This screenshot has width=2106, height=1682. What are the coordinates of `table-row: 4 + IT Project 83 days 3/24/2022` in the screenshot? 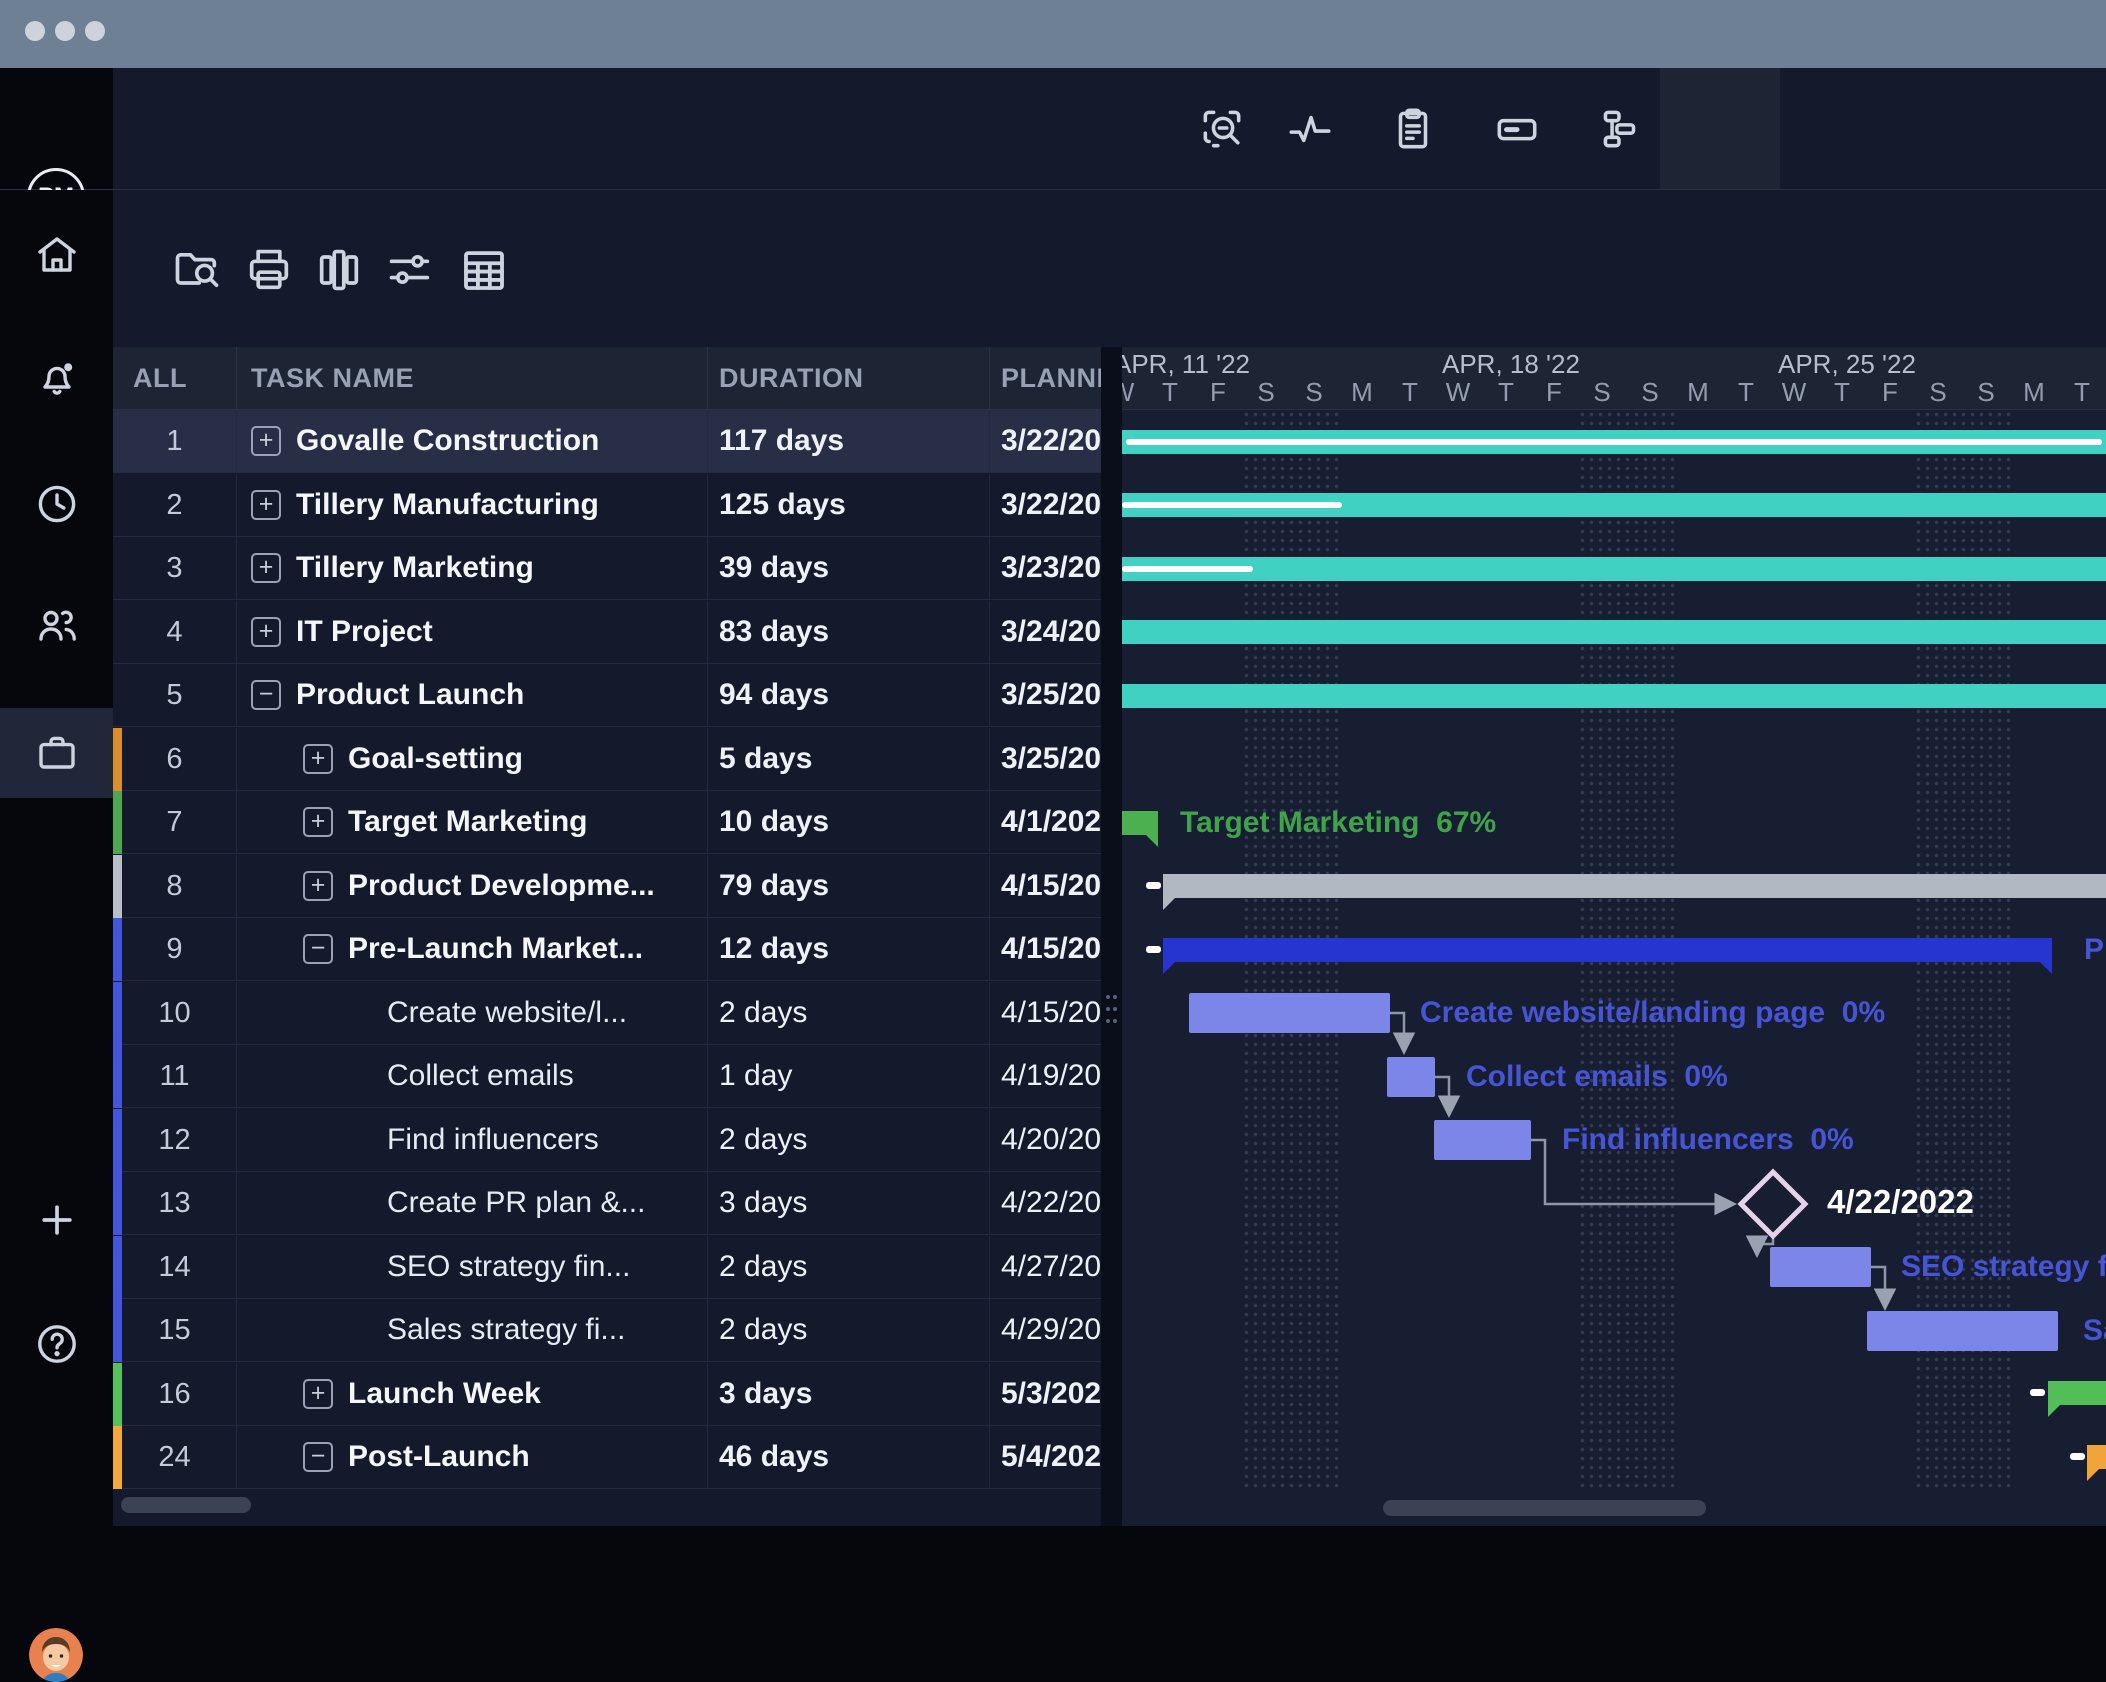 It's located at (607, 632).